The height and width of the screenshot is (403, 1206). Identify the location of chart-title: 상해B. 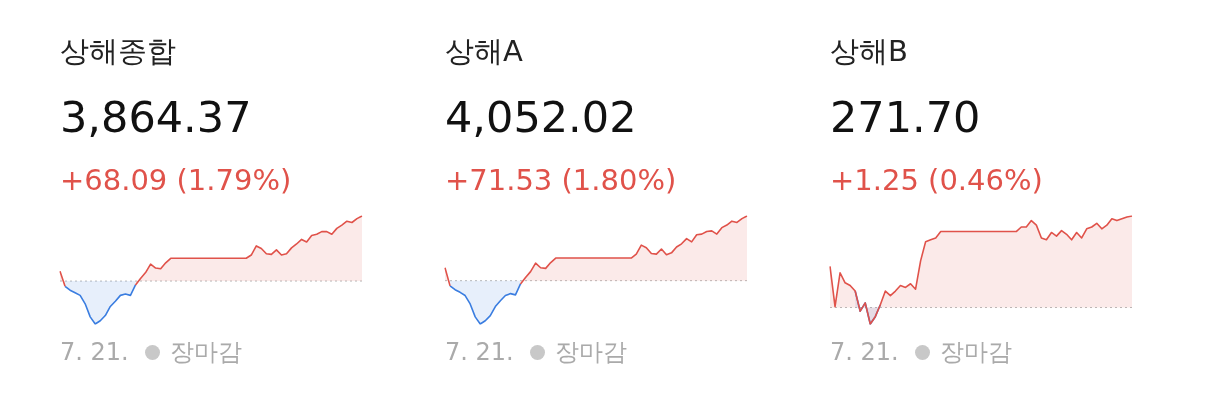
(869, 51).